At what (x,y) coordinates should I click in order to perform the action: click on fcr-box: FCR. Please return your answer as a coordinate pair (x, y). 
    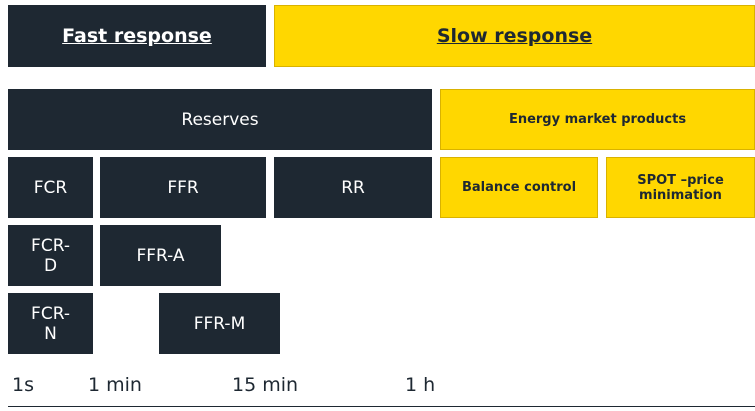
    Looking at the image, I should click on (50, 187).